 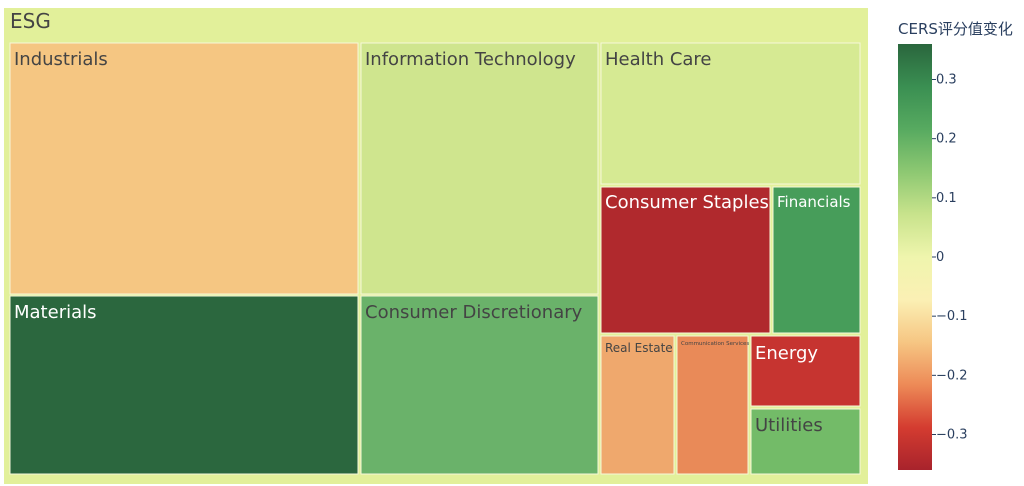 I want to click on tile-label-health-care: Health Care, so click(x=658, y=59).